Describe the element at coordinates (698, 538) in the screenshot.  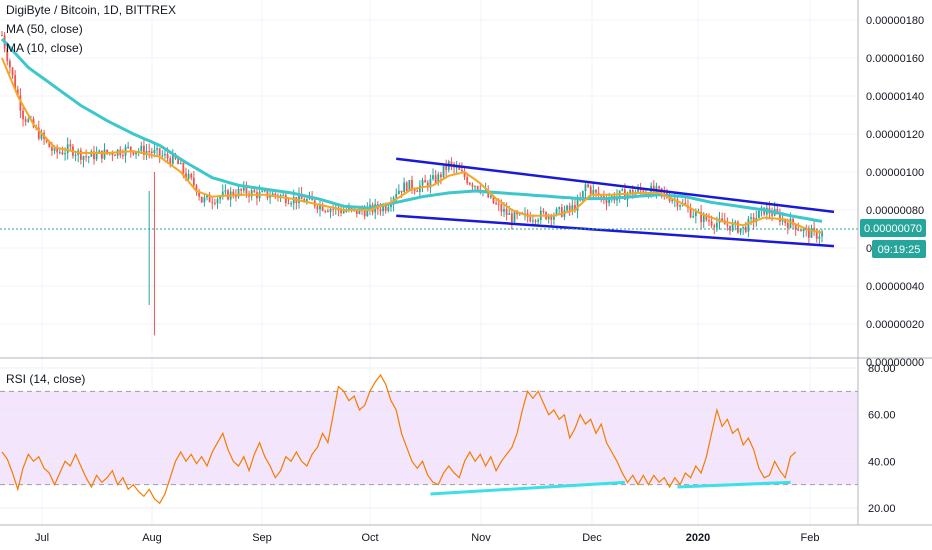
I see `time-tick-label: 2020` at that location.